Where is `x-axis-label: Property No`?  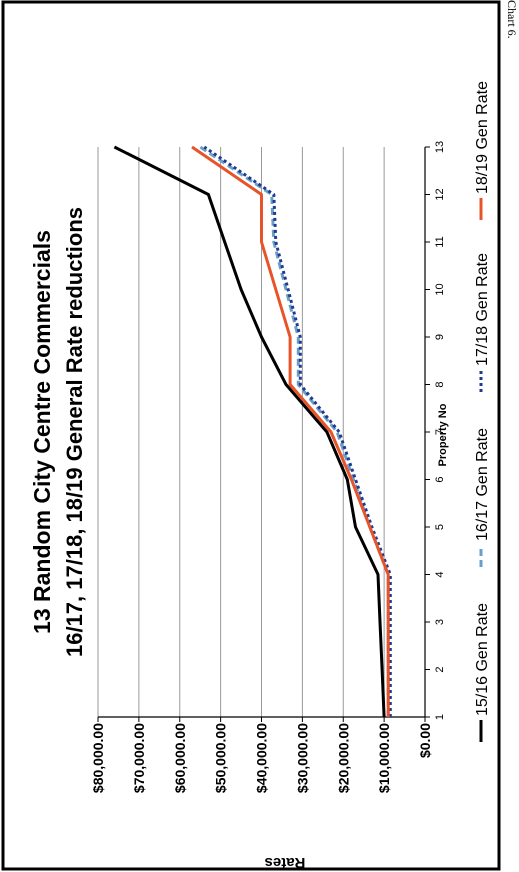 x-axis-label: Property No is located at coordinates (443, 434).